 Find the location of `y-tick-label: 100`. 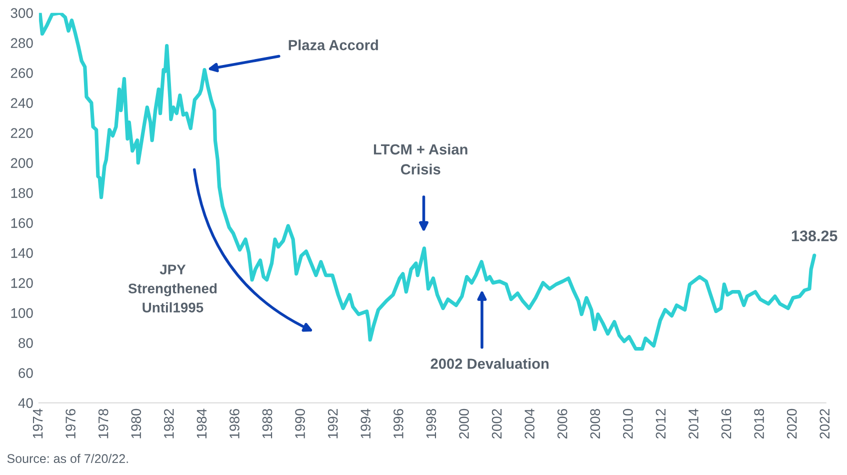

y-tick-label: 100 is located at coordinates (22, 313).